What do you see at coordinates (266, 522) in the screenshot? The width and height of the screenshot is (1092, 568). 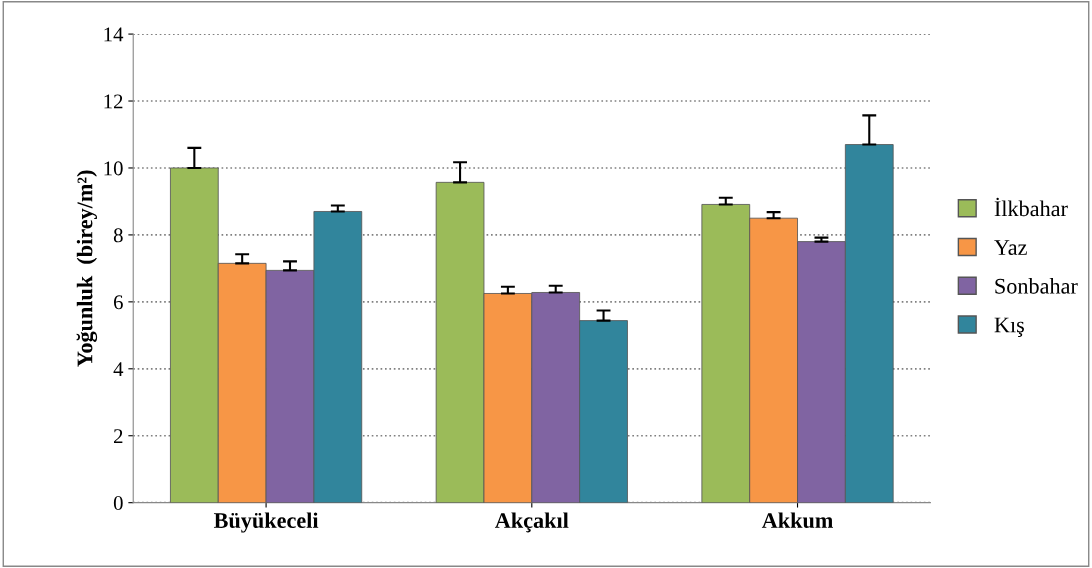 I see `x-tick-label: Büyükeceli` at bounding box center [266, 522].